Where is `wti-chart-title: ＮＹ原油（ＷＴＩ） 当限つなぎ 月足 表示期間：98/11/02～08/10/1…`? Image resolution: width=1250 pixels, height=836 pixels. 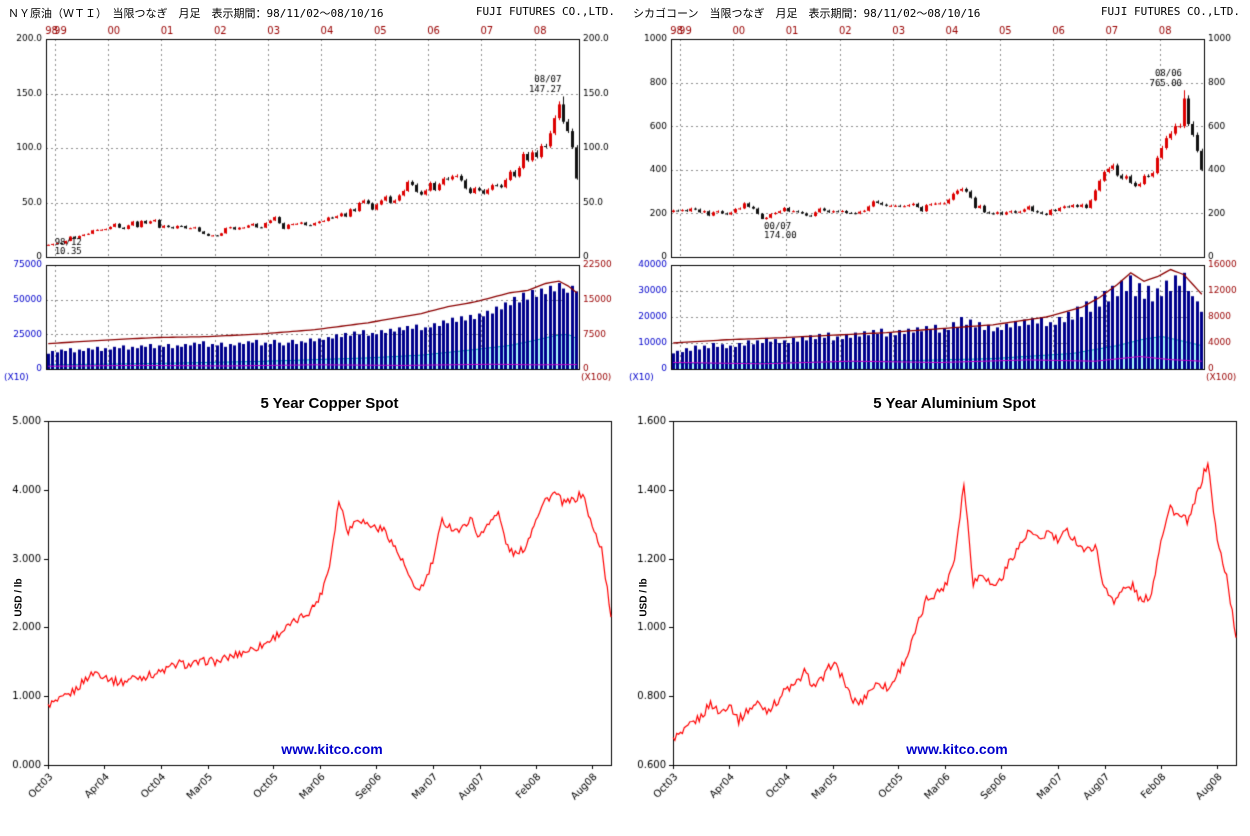 wti-chart-title: ＮＹ原油（ＷＴＩ） 当限つなぎ 月足 表示期間：98/11/02～08/10/1… is located at coordinates (196, 13).